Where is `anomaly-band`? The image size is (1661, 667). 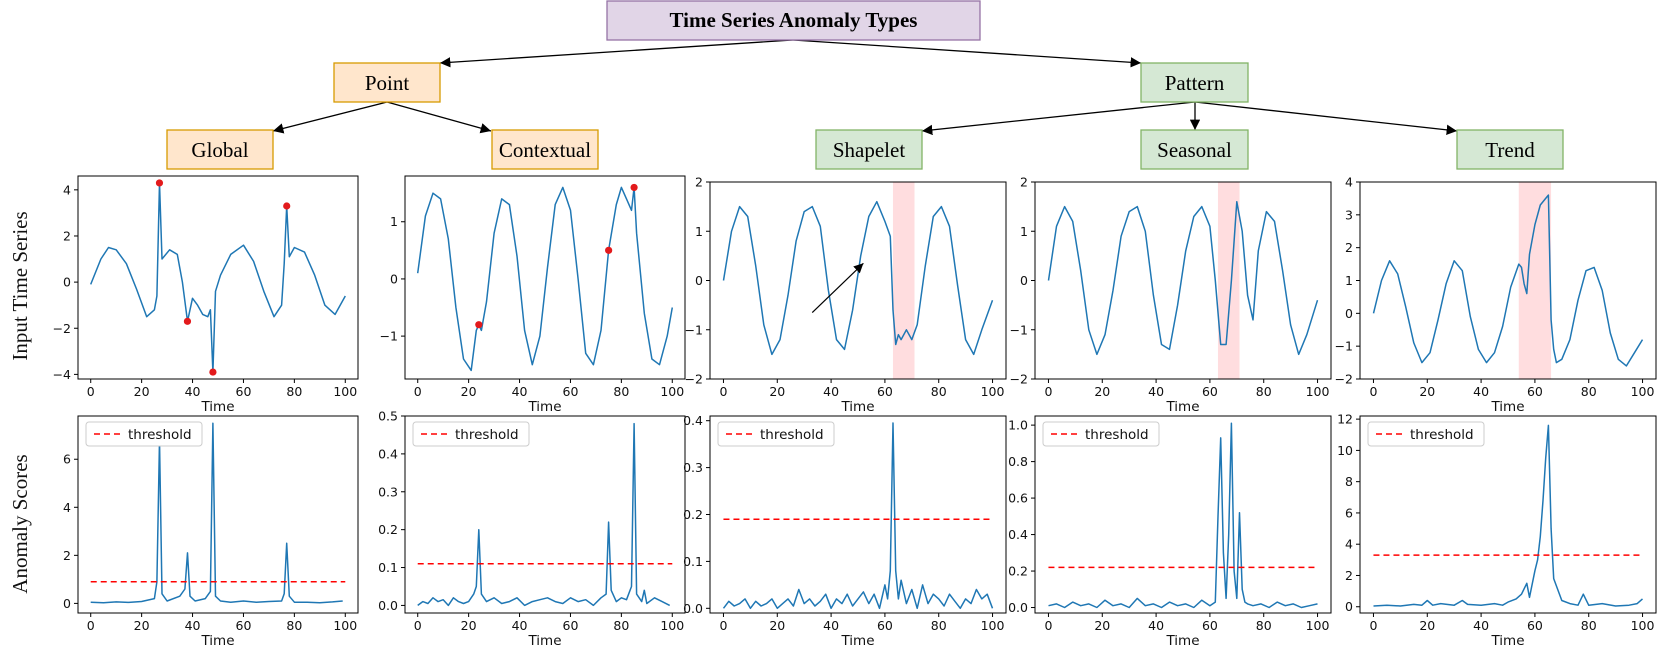 anomaly-band is located at coordinates (903, 280).